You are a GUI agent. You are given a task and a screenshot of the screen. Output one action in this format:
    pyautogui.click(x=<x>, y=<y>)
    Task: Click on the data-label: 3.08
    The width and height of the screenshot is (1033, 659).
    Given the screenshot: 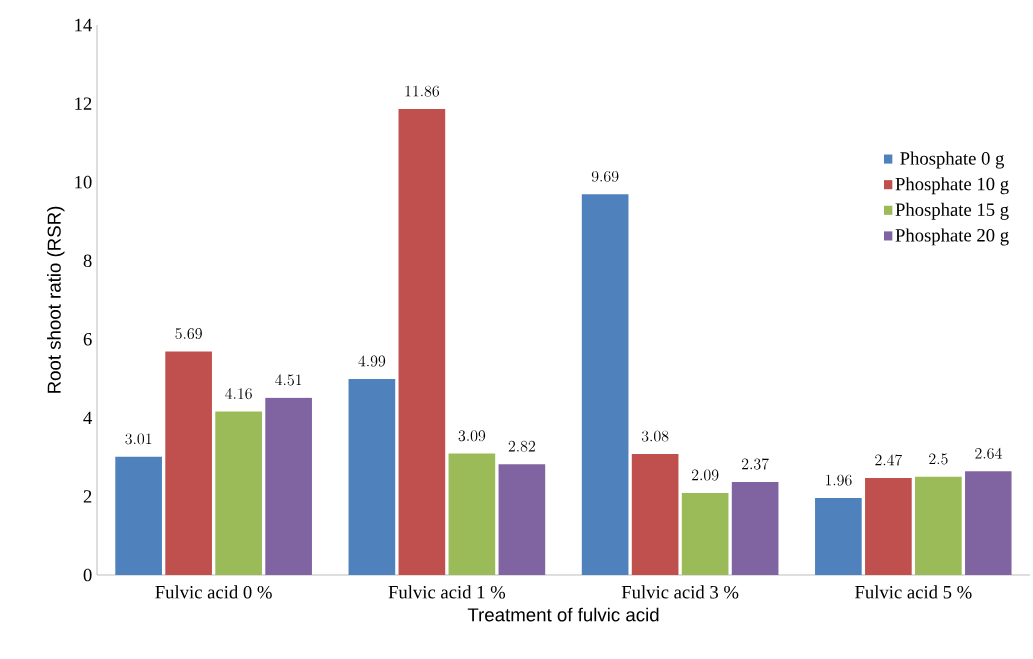 What is the action you would take?
    pyautogui.click(x=655, y=436)
    